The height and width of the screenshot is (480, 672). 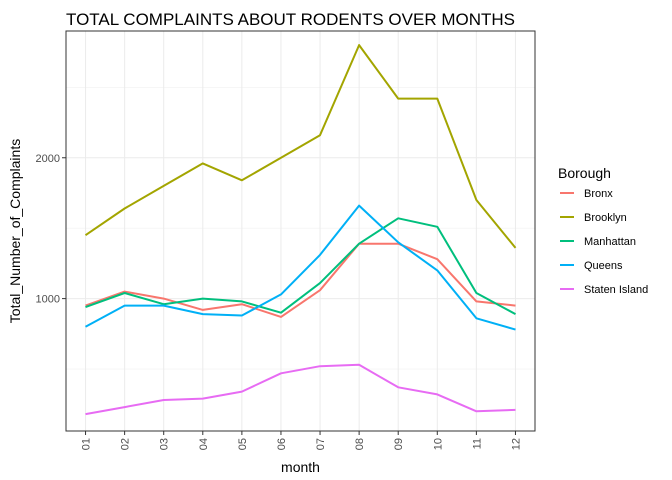 I want to click on series-line-staten-island, so click(x=300, y=389).